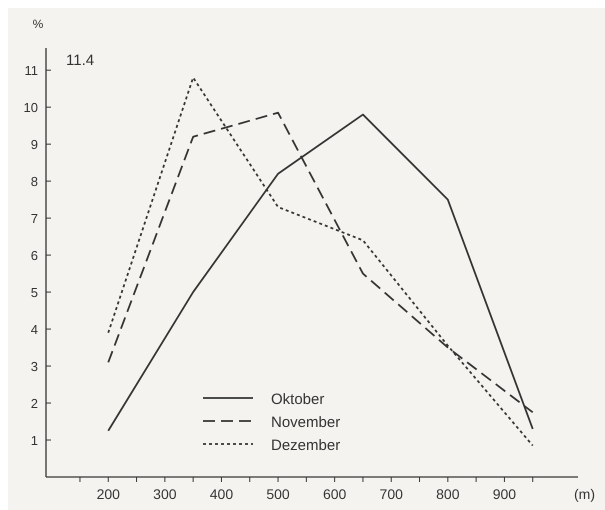  Describe the element at coordinates (448, 494) in the screenshot. I see `x-tick-label: 800` at that location.